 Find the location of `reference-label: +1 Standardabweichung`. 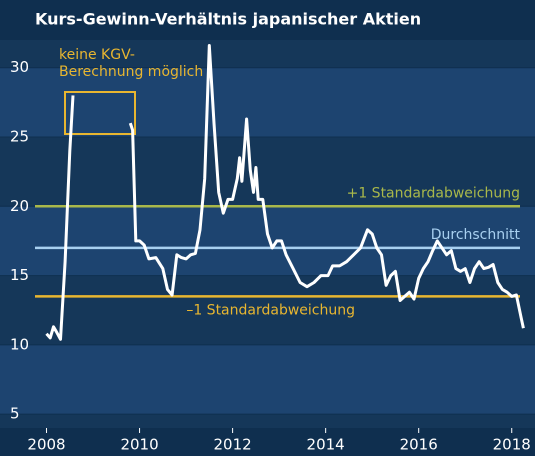

reference-label: +1 Standardabweichung is located at coordinates (433, 193).